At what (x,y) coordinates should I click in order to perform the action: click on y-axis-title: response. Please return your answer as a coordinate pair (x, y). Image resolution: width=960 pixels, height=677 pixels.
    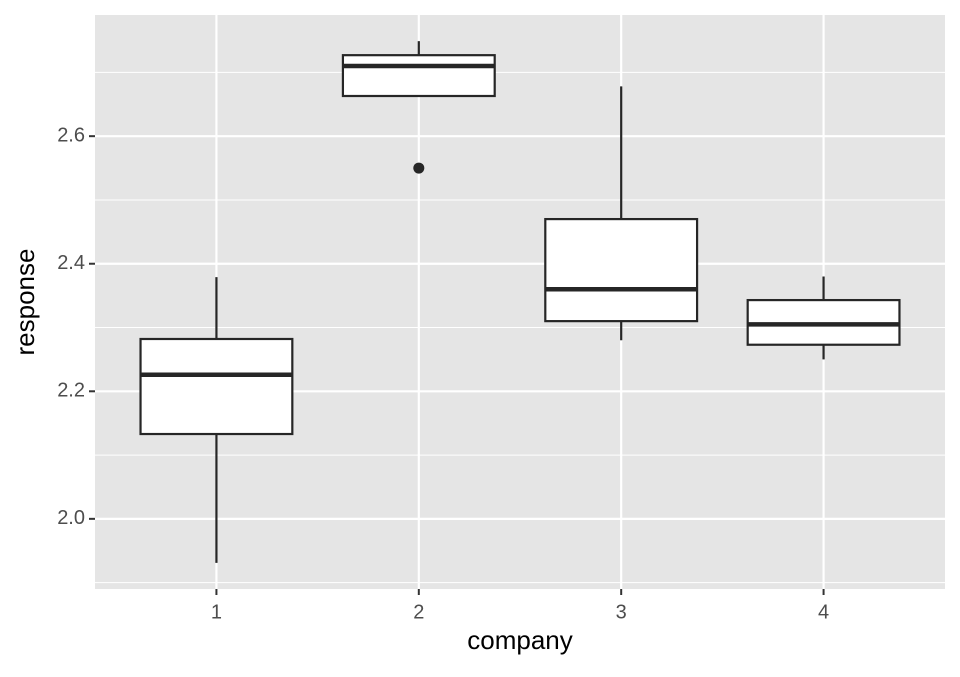
    Looking at the image, I should click on (25, 302).